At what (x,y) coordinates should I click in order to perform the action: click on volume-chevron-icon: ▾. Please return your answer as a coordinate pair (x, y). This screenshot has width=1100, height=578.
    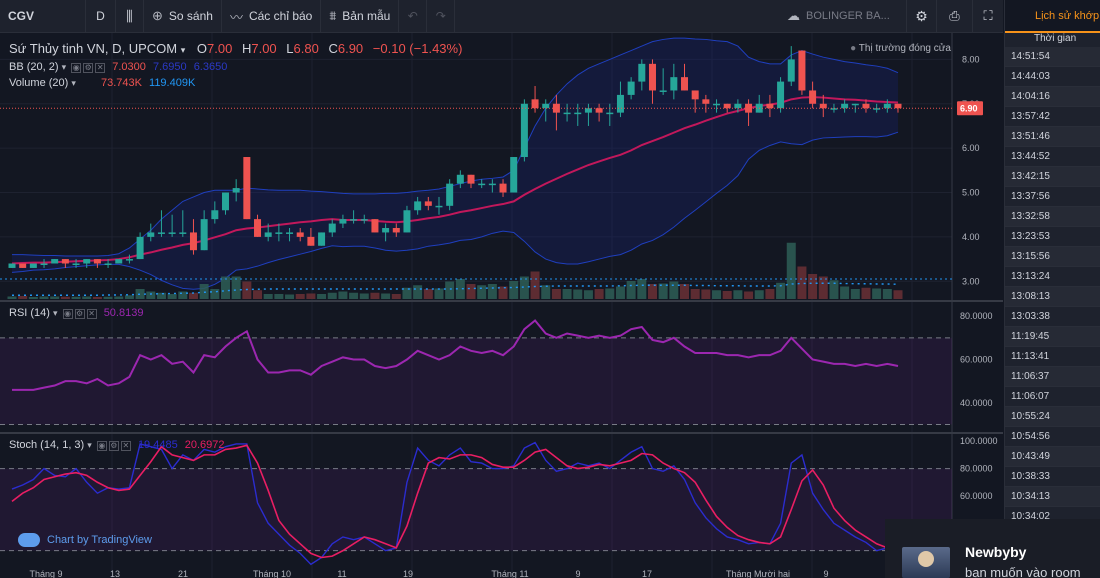
    Looking at the image, I should click on (73, 83).